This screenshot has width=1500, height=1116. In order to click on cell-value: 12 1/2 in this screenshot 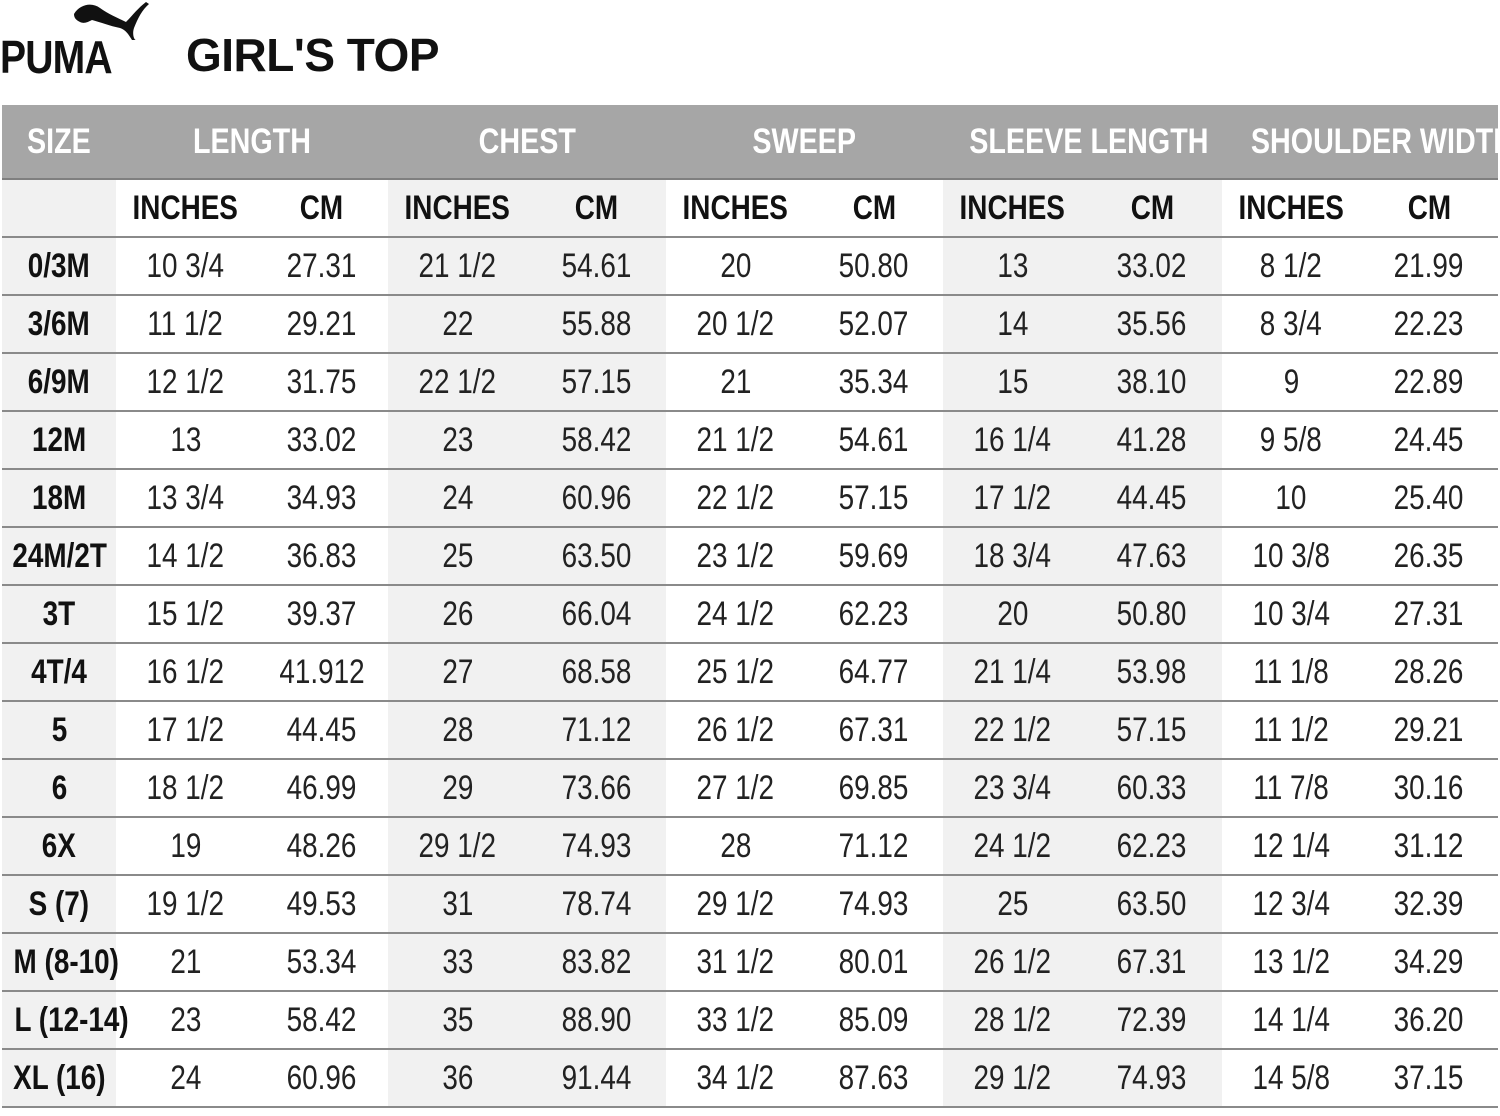, I will do `click(185, 381)`.